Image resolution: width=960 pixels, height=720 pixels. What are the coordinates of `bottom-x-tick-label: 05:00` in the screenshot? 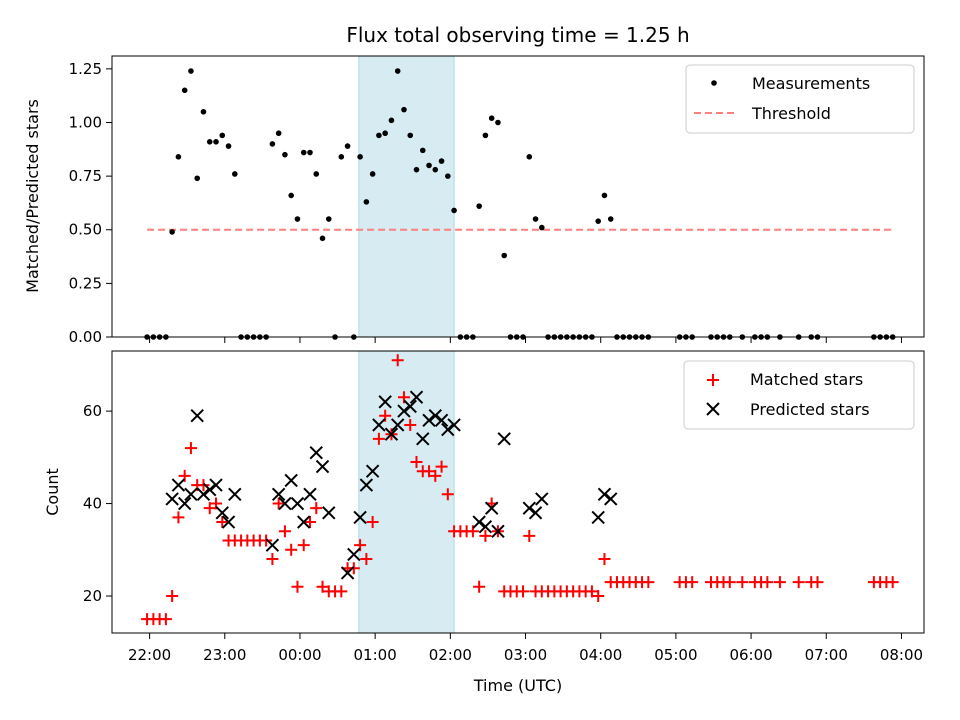 It's located at (675, 655).